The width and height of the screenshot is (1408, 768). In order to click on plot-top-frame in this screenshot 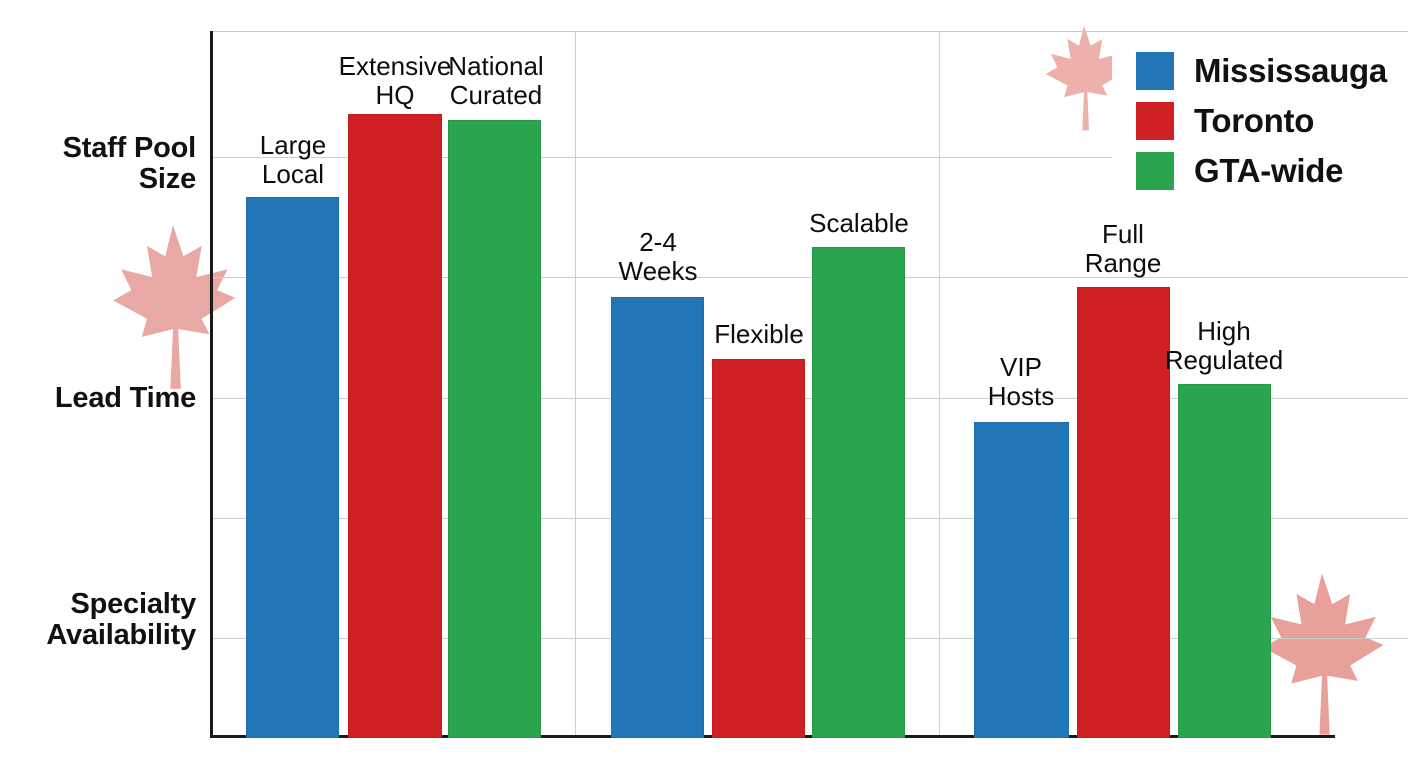, I will do `click(809, 31)`.